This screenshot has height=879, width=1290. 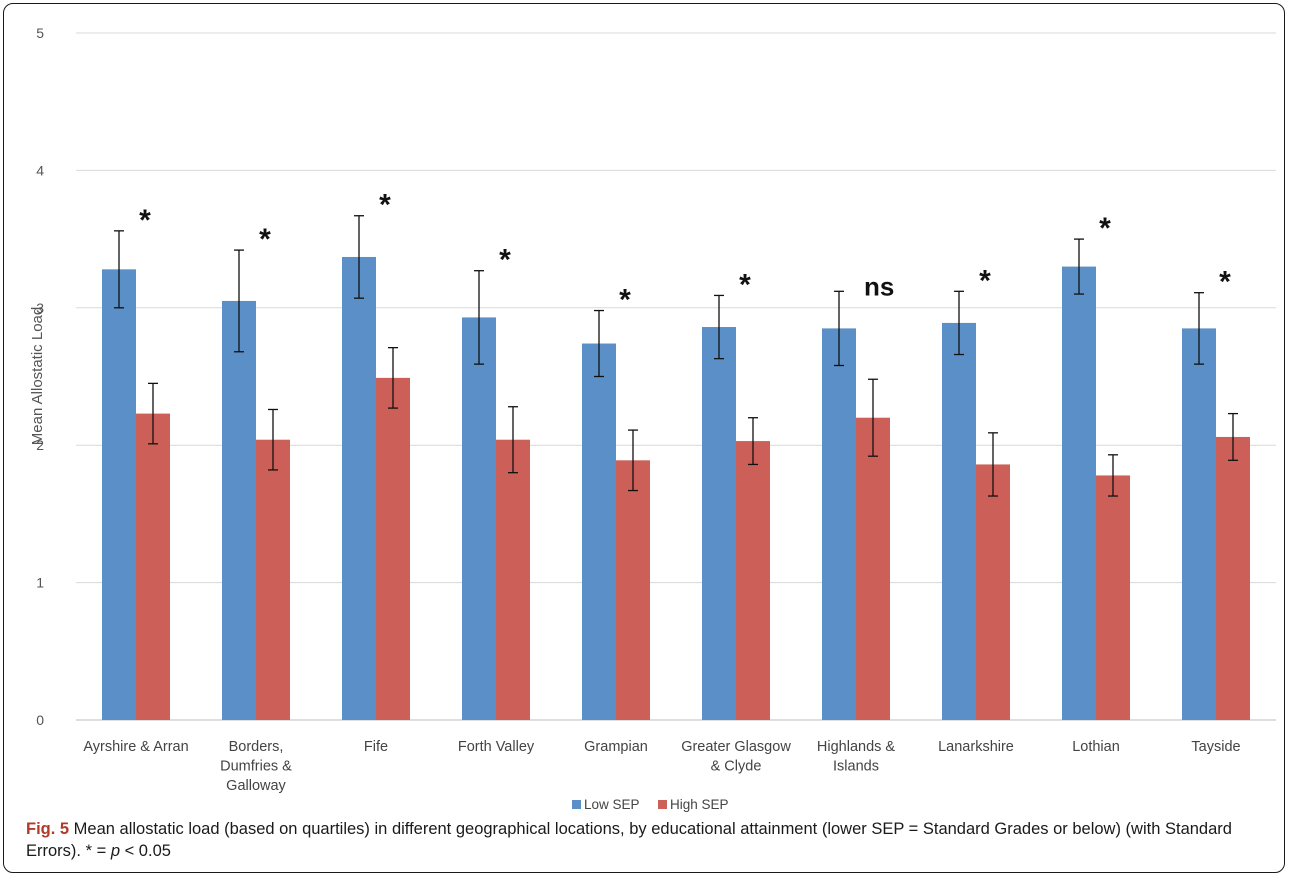 I want to click on x-tick-label: Fife, so click(x=376, y=747).